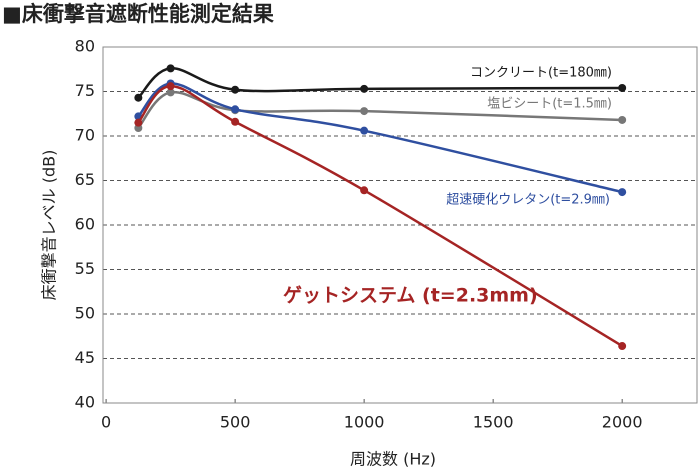 The width and height of the screenshot is (700, 473). Describe the element at coordinates (393, 459) in the screenshot. I see `x-axis-label: 周波数 (Hz)` at that location.